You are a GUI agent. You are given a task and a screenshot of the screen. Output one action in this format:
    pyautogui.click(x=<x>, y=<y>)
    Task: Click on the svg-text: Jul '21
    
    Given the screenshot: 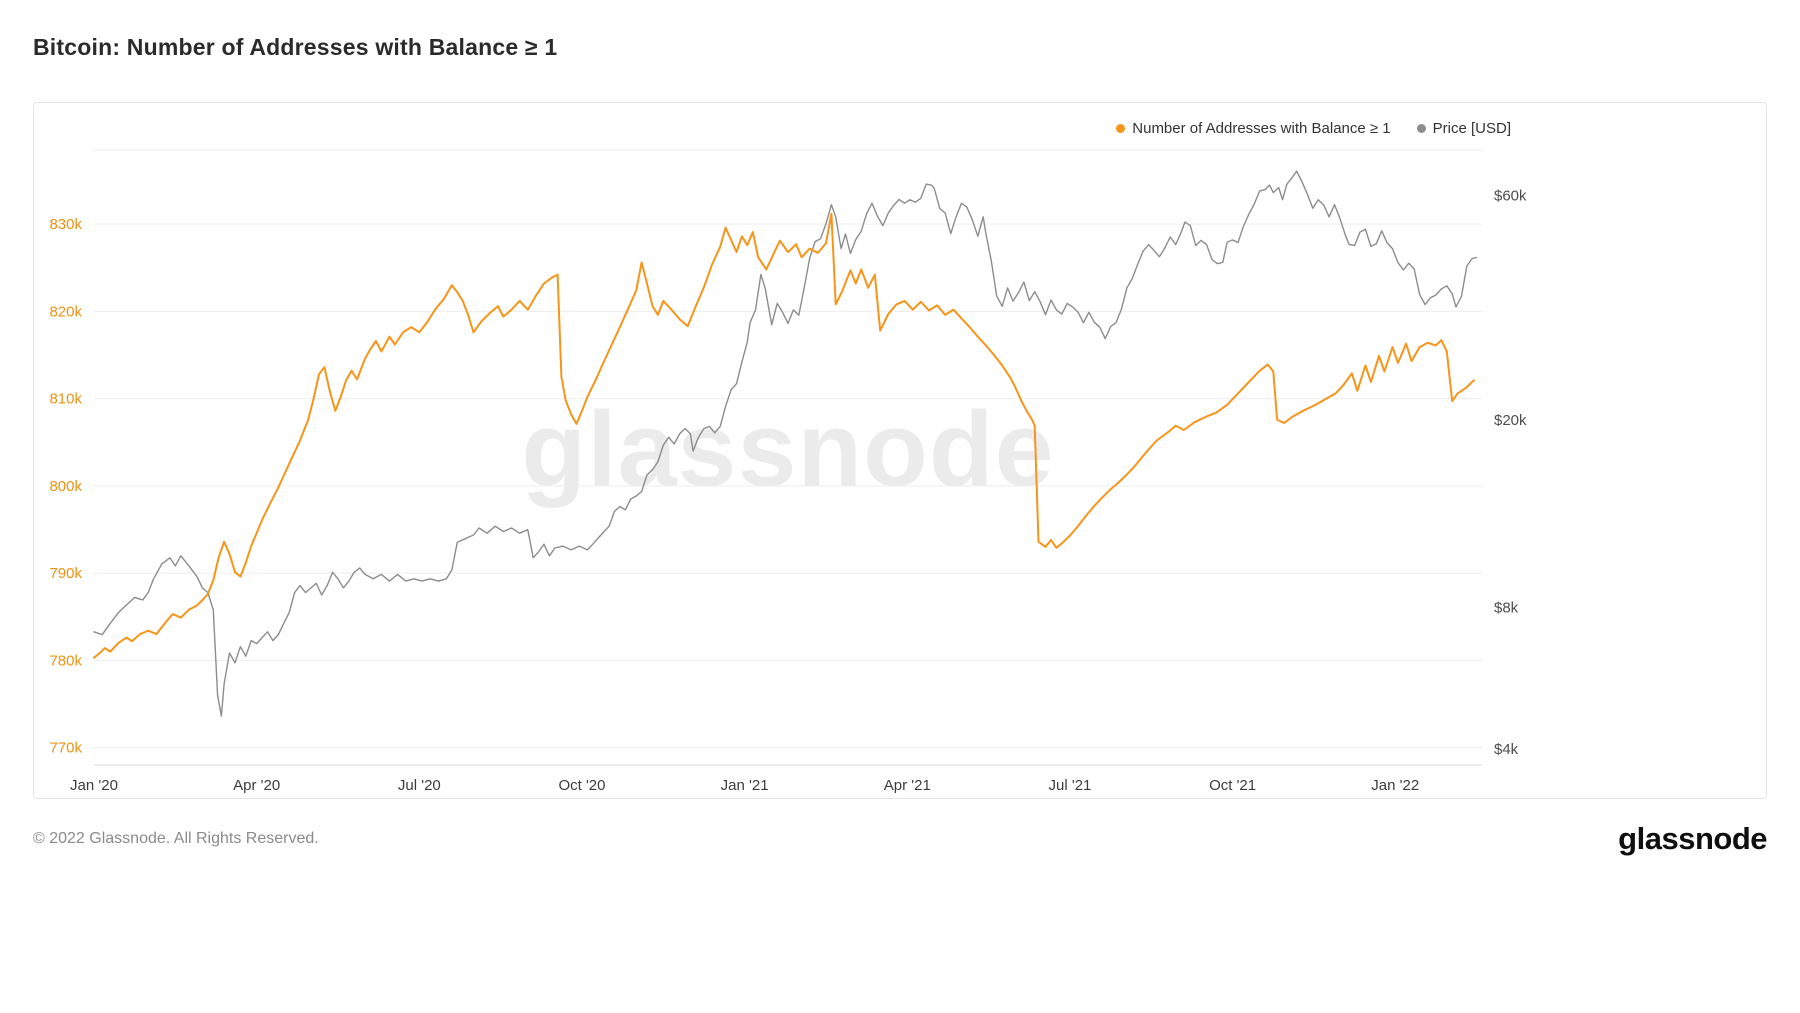 What is the action you would take?
    pyautogui.click(x=1069, y=785)
    